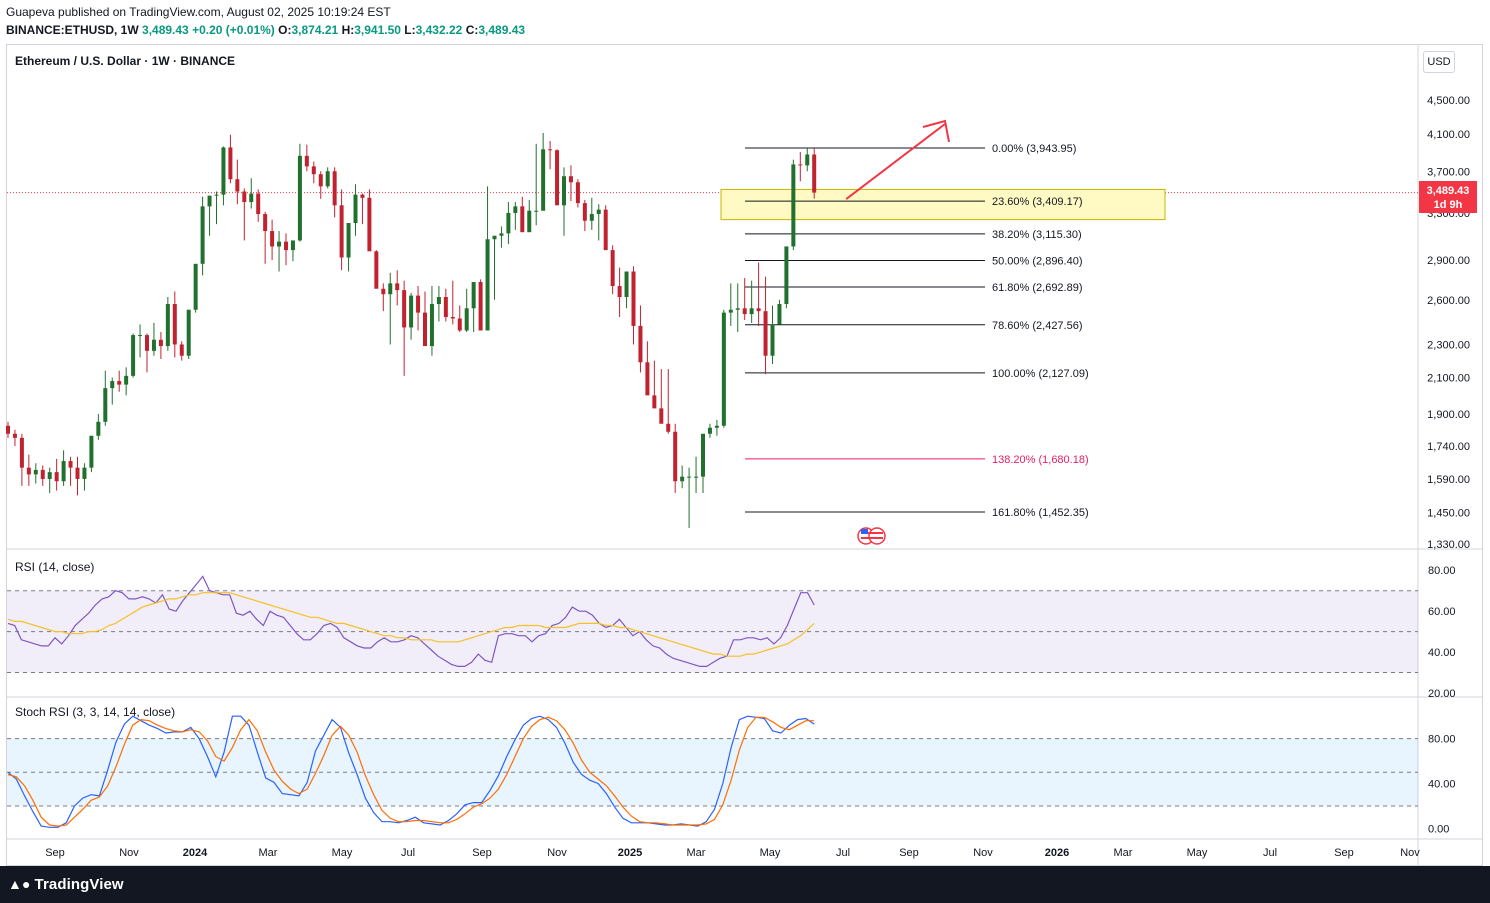 Image resolution: width=1490 pixels, height=903 pixels. What do you see at coordinates (66, 884) in the screenshot?
I see `tradingview-logo: ▲● TradingView` at bounding box center [66, 884].